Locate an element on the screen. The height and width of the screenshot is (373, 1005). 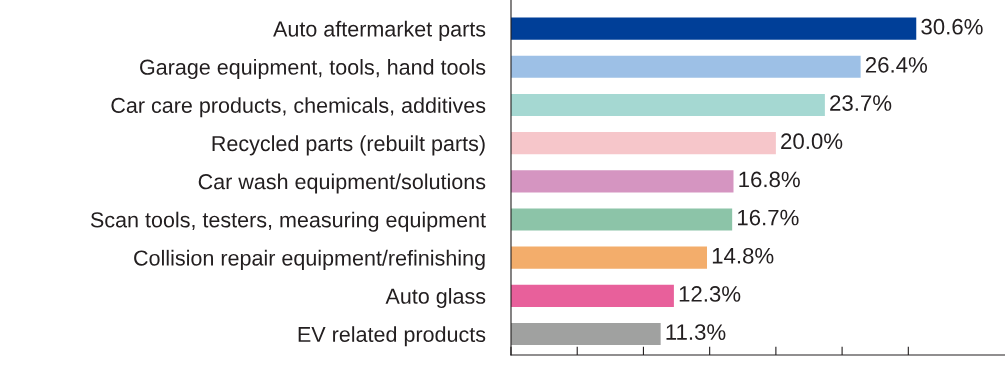
data-label: 20.0% is located at coordinates (812, 141).